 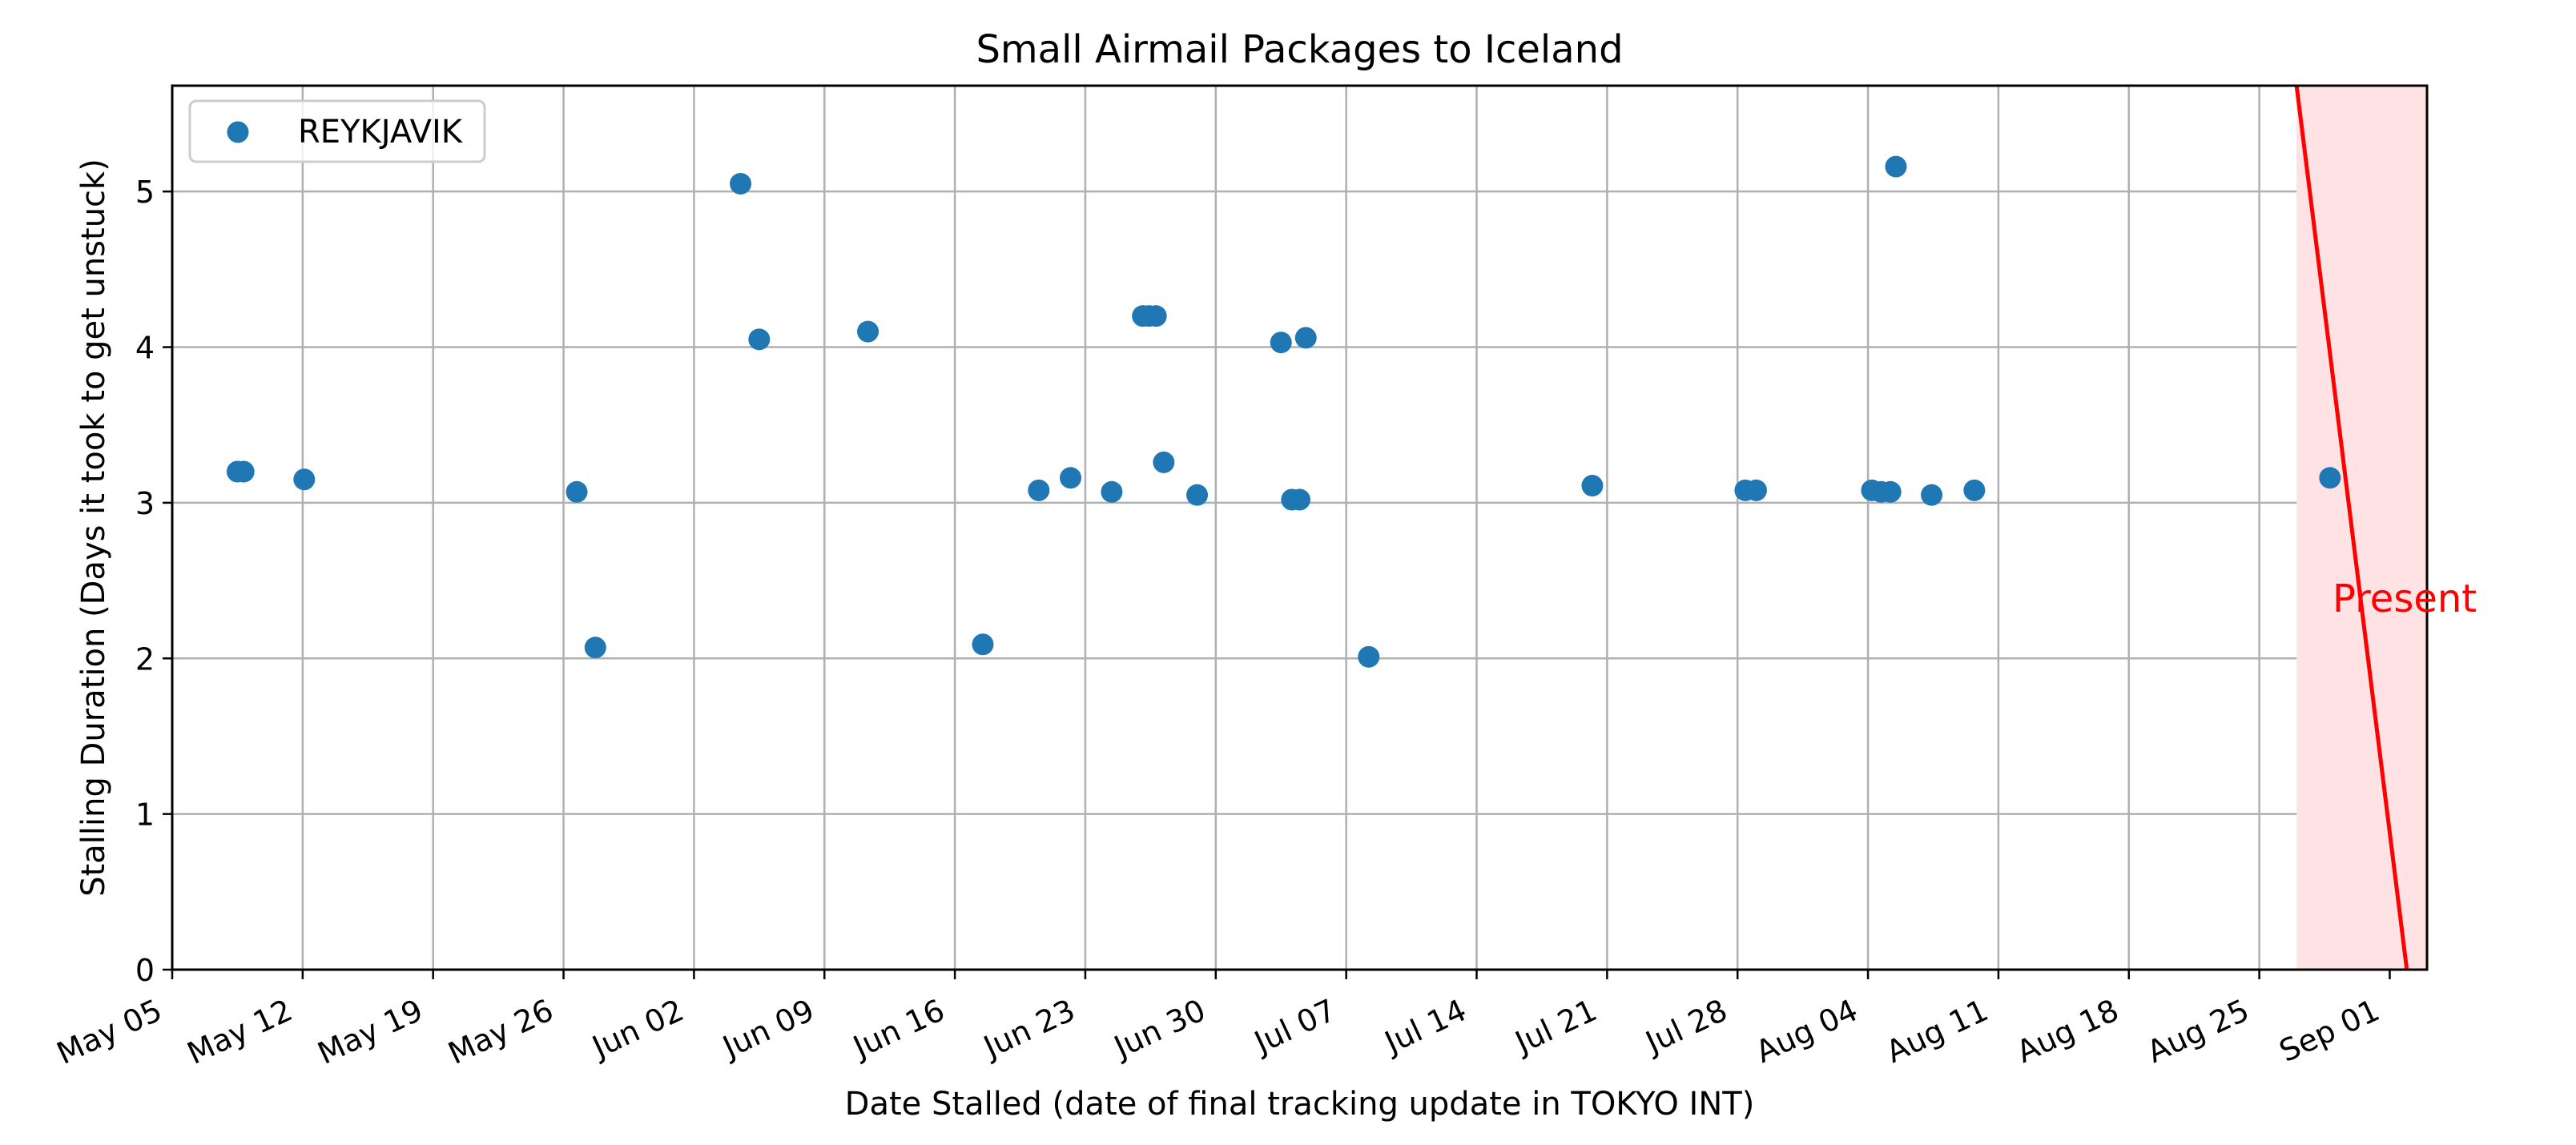 What do you see at coordinates (1806, 1031) in the screenshot?
I see `x-tick-label: Aug 04` at bounding box center [1806, 1031].